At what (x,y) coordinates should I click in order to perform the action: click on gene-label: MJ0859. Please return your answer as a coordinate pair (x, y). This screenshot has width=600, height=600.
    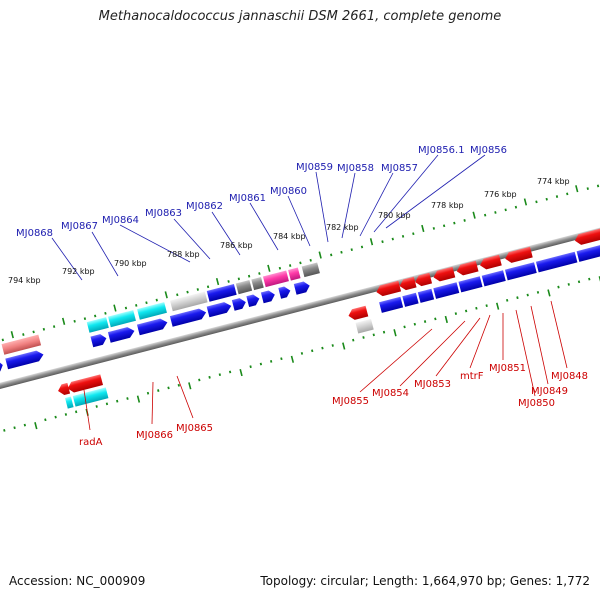
    Looking at the image, I should click on (314, 167).